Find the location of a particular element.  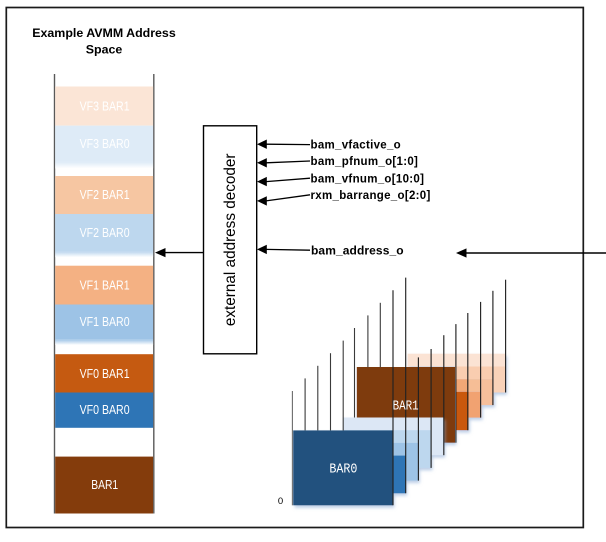

svg-text: VF2 BAR0 is located at coordinates (105, 232).